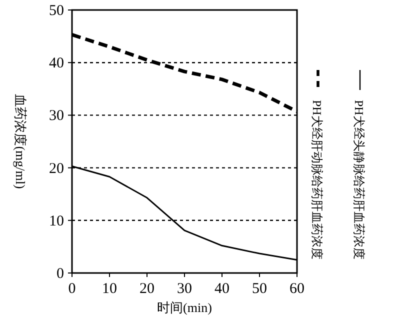 The height and width of the screenshot is (320, 400). What do you see at coordinates (72, 289) in the screenshot?
I see `x-tick-label: 0` at bounding box center [72, 289].